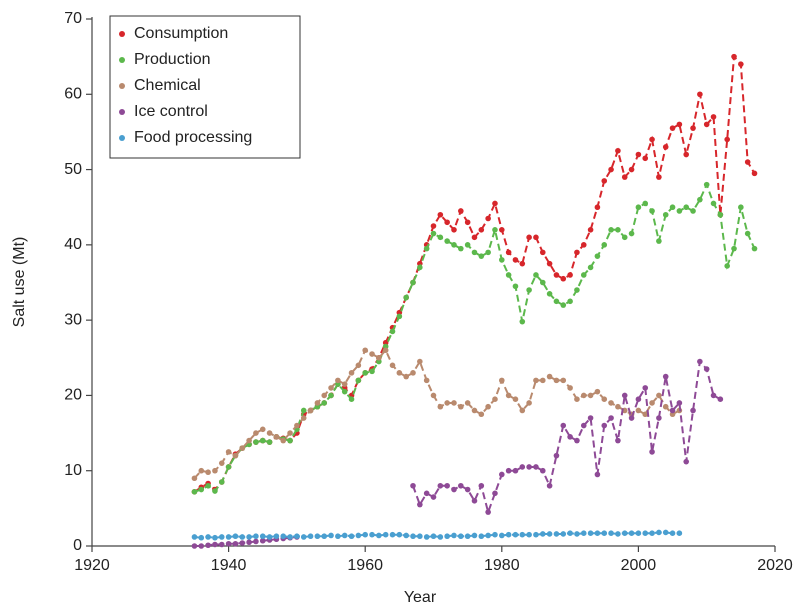  Describe the element at coordinates (73, 18) in the screenshot. I see `y-tick-label: 70` at that location.